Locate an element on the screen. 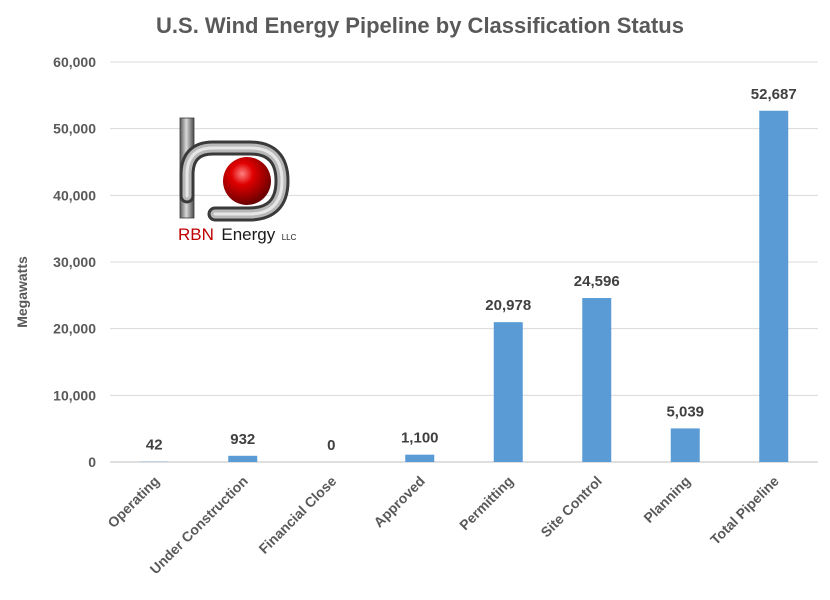 The image size is (830, 600). data-label: 24,596 is located at coordinates (597, 281).